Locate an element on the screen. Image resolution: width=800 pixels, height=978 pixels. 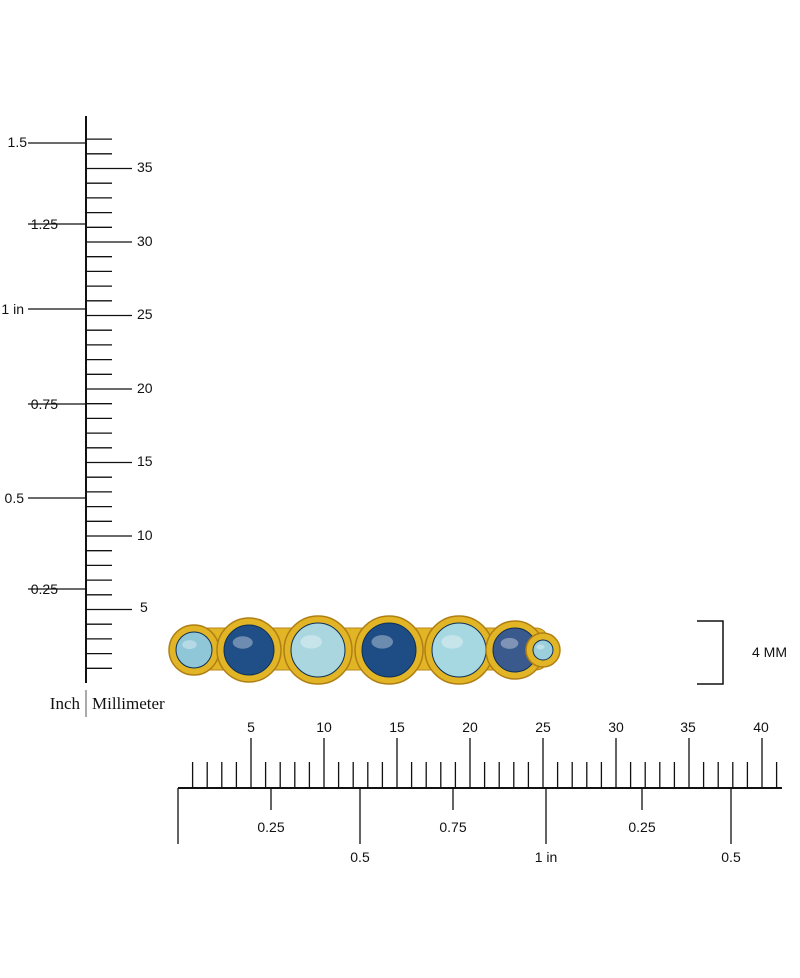
height-label: 4 MM is located at coordinates (769, 652).